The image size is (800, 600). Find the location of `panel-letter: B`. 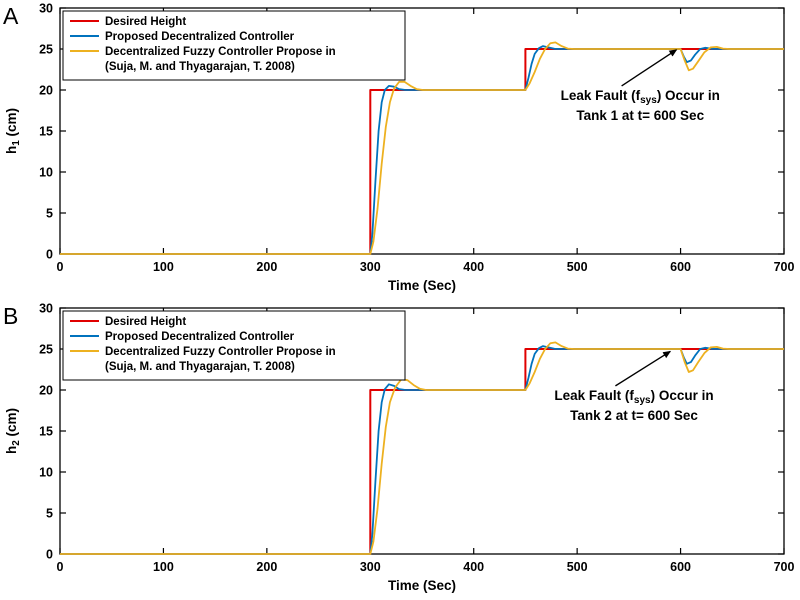

panel-letter: B is located at coordinates (10, 316).